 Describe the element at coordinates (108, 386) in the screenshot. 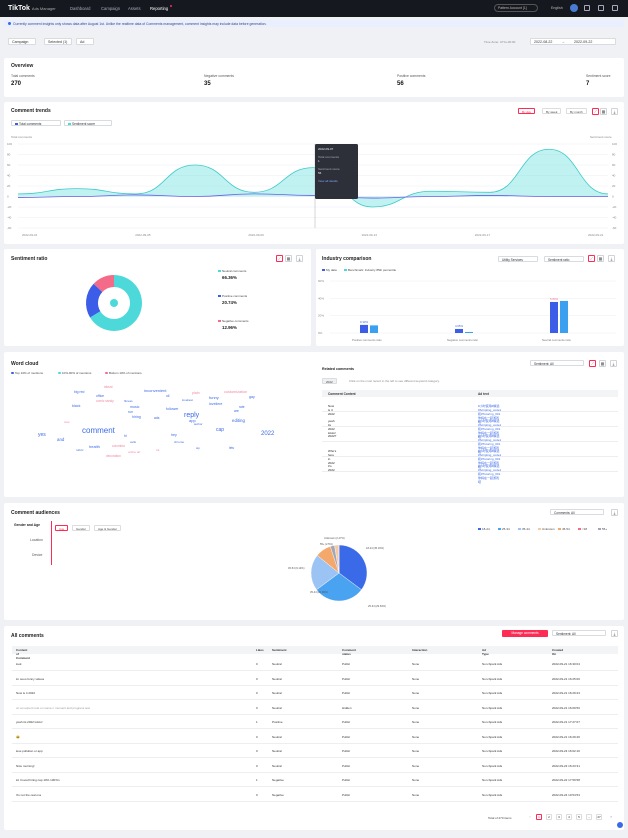

I see `word-cloud-term: ideal` at that location.